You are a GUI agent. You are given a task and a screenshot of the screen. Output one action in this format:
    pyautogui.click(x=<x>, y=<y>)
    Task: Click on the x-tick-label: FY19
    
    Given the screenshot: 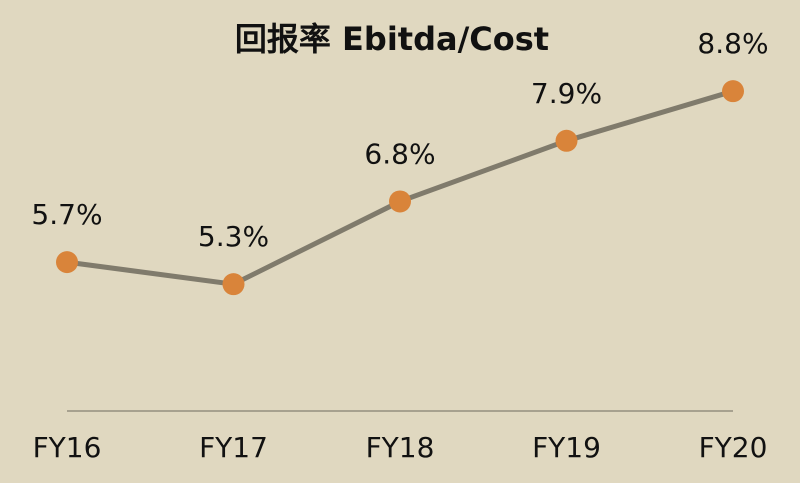 What is the action you would take?
    pyautogui.click(x=566, y=447)
    